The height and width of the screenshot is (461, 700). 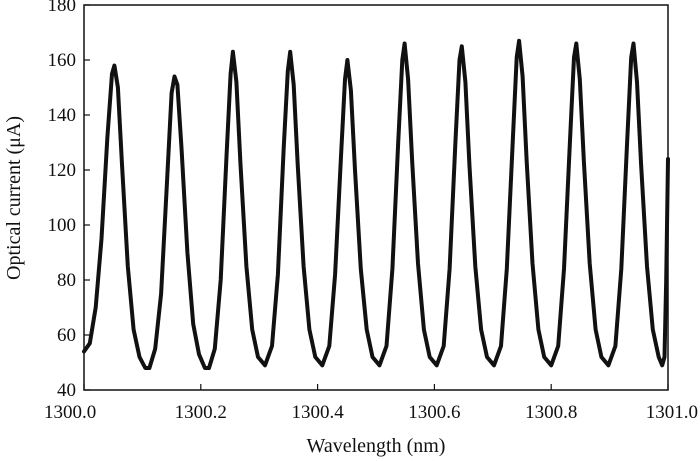 What do you see at coordinates (317, 412) in the screenshot?
I see `x-tick-label: 1300.4` at bounding box center [317, 412].